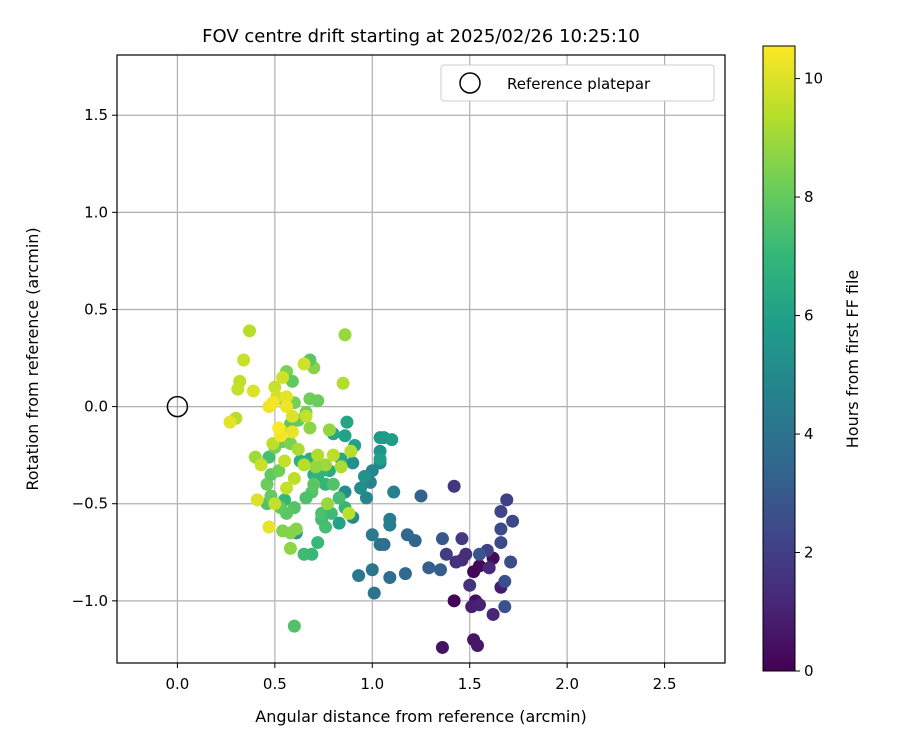  Describe the element at coordinates (96, 407) in the screenshot. I see `y-tick-label: 0.0` at that location.